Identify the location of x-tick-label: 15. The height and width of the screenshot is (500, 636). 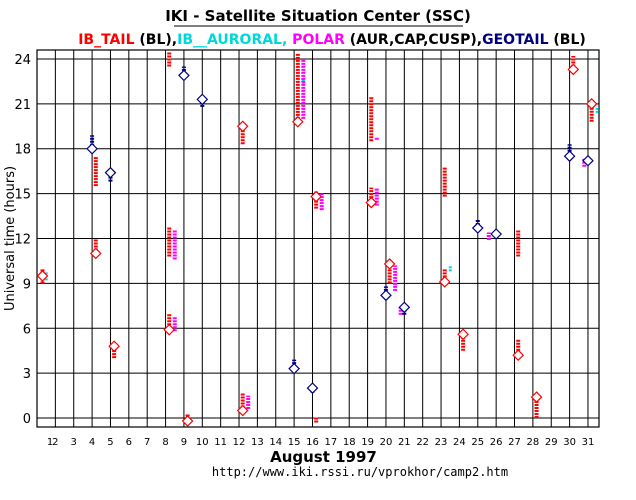
(294, 442).